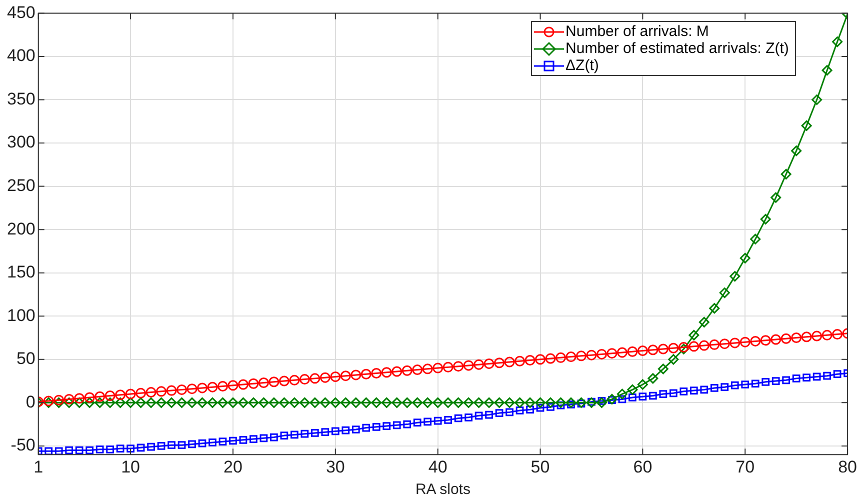 The height and width of the screenshot is (501, 860). Describe the element at coordinates (442, 489) in the screenshot. I see `x-axis-title: RA slots` at that location.